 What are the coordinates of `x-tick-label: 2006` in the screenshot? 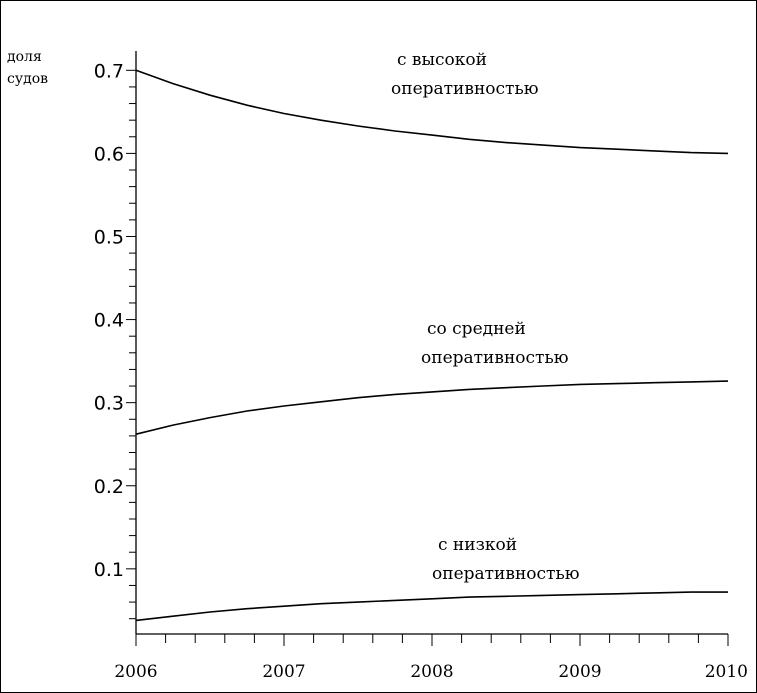 It's located at (135, 672).